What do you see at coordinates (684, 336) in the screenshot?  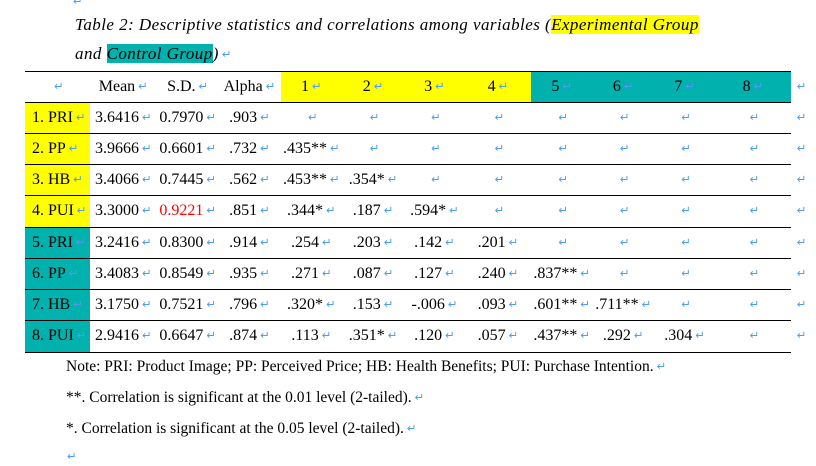 I see `value-cell: .304 ↵` at bounding box center [684, 336].